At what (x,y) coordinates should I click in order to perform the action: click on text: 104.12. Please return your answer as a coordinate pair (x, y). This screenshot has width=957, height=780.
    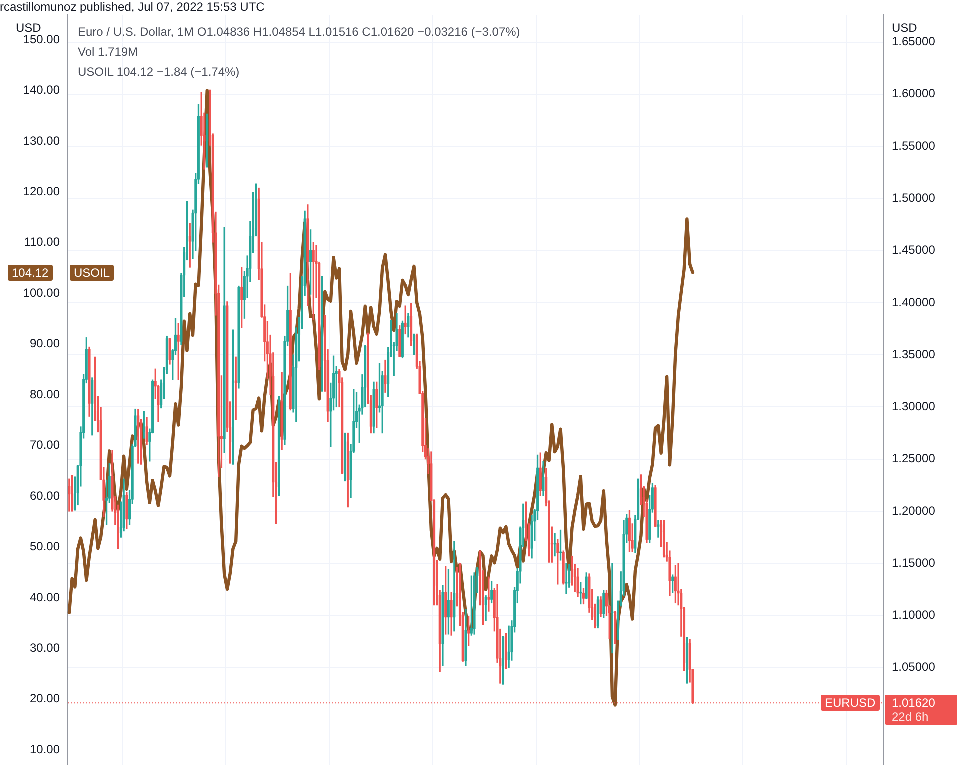
    Looking at the image, I should click on (30, 272).